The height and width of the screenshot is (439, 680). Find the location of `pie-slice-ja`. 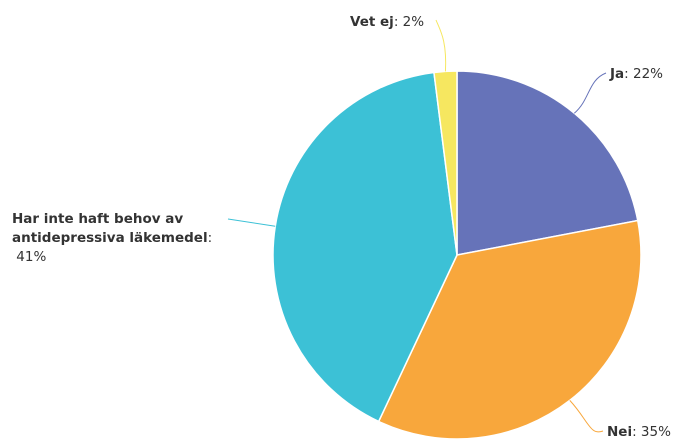

pie-slice-ja is located at coordinates (547, 163).